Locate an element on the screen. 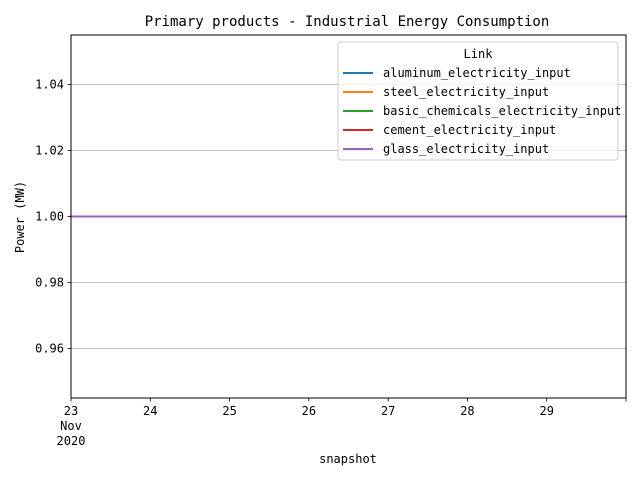  x-axis-label: snapshot is located at coordinates (348, 459).